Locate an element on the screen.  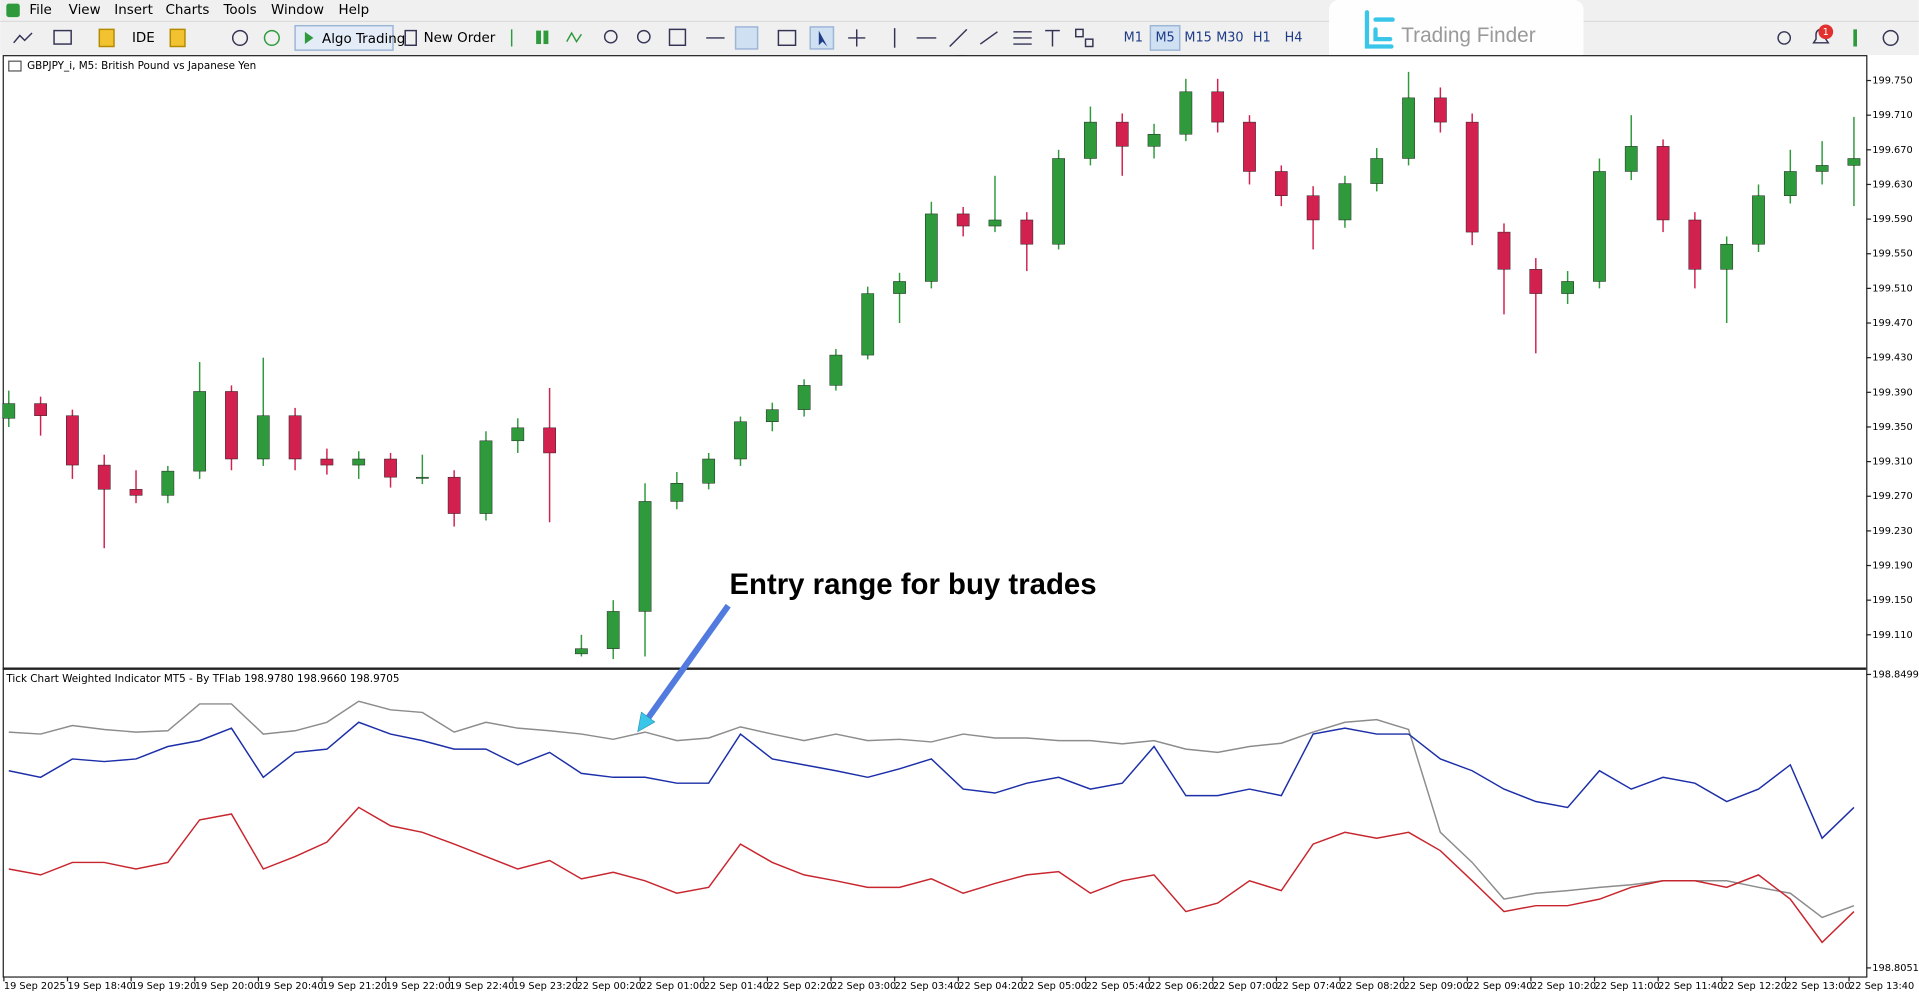
x-tick-label: 22 Sep 00:20 is located at coordinates (609, 986).